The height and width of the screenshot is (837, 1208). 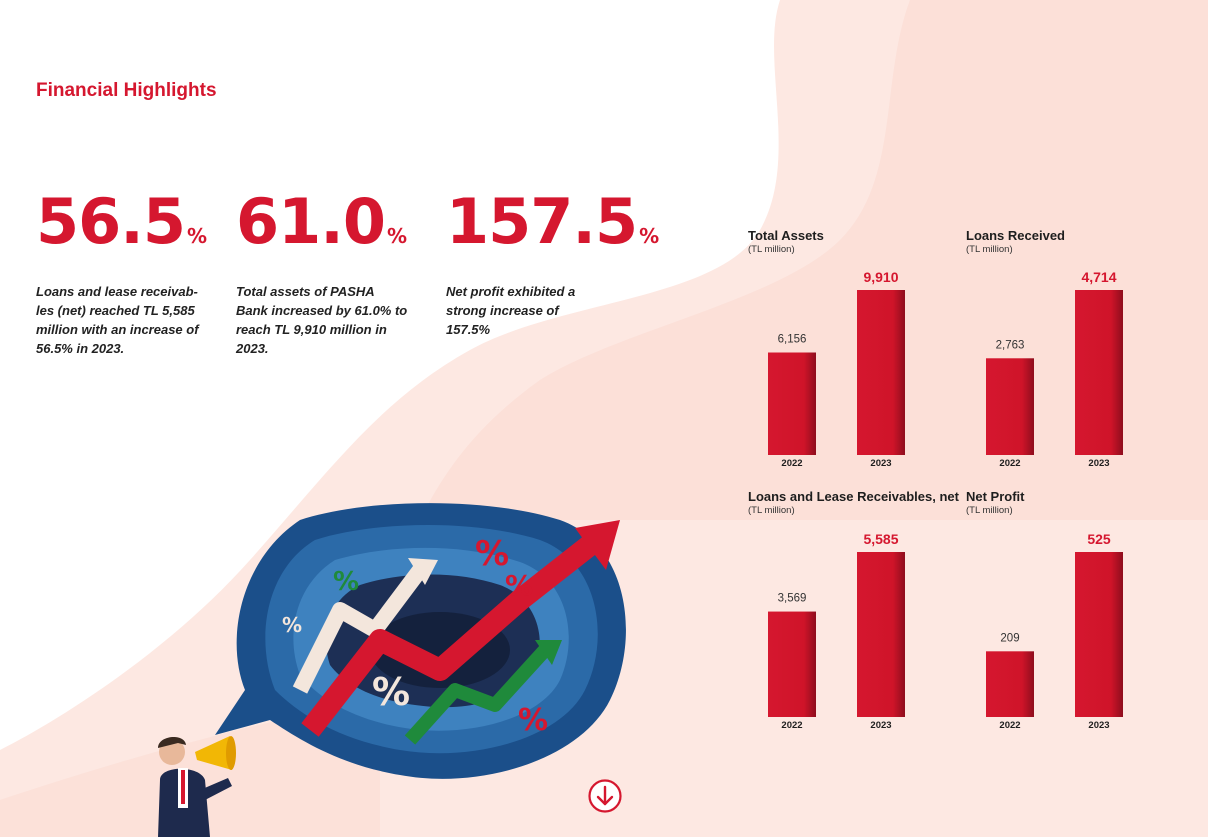 What do you see at coordinates (122, 221) in the screenshot?
I see `highlight-value: 56.5%` at bounding box center [122, 221].